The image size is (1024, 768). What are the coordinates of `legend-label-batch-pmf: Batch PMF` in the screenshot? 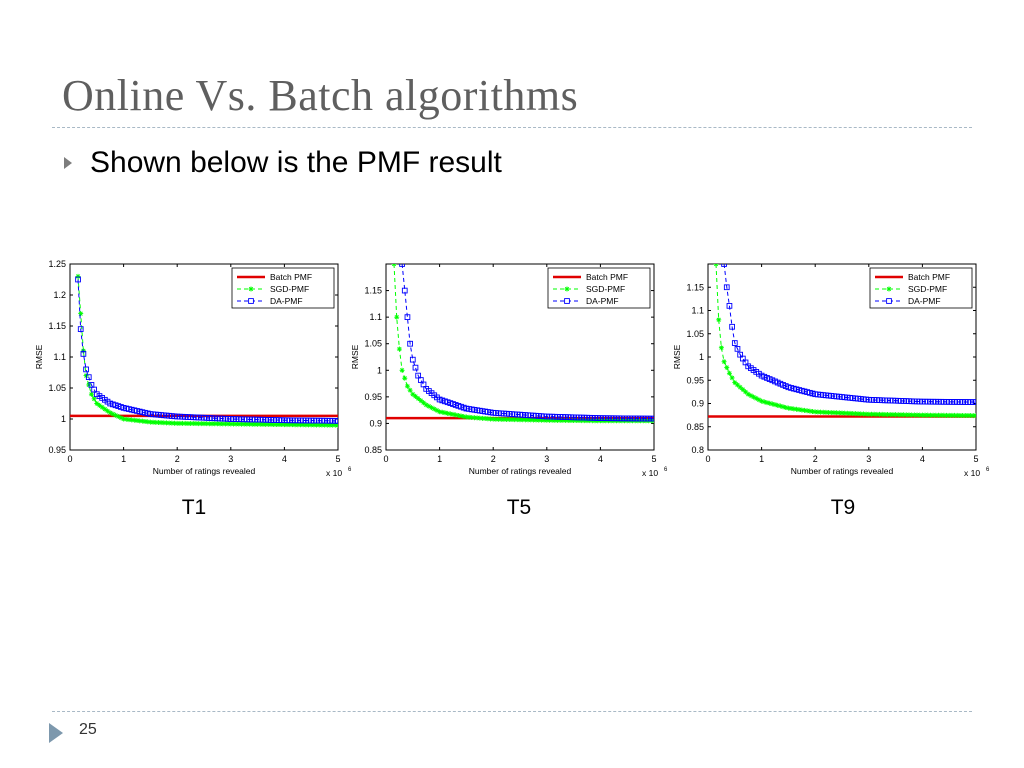 It's located at (291, 277).